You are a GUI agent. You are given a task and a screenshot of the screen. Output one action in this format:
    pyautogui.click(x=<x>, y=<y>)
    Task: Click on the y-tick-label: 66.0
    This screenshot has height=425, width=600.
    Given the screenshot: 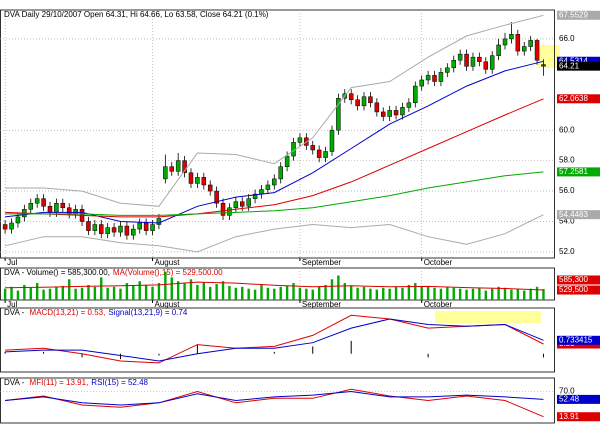 What is the action you would take?
    pyautogui.click(x=567, y=38)
    